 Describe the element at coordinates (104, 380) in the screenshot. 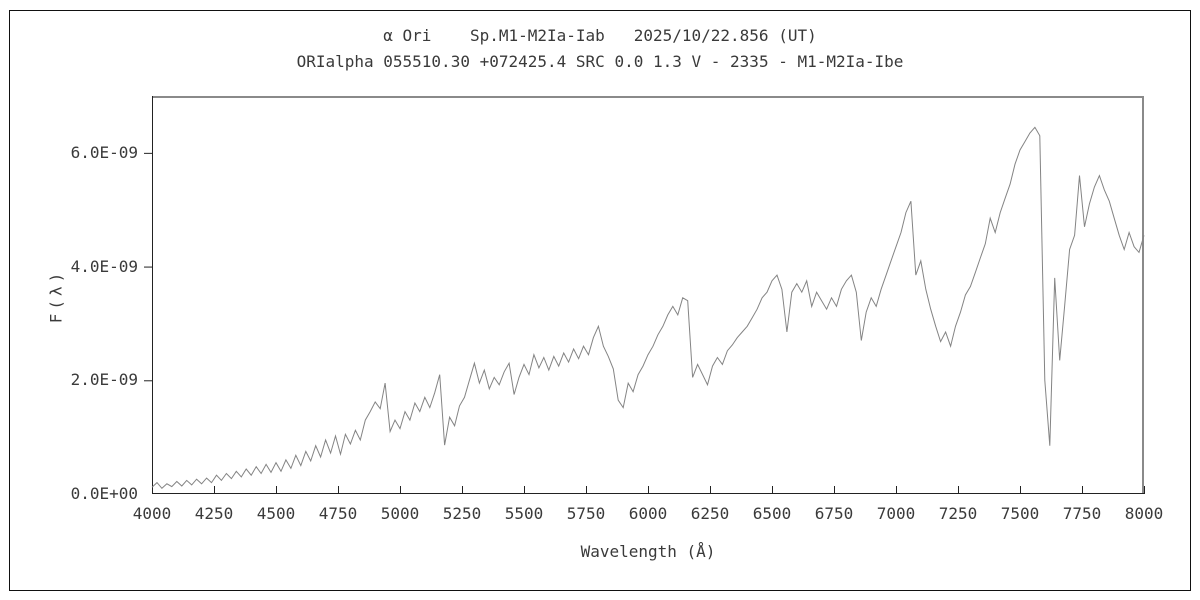

I see `y-tick-label: 2.0E-09` at that location.